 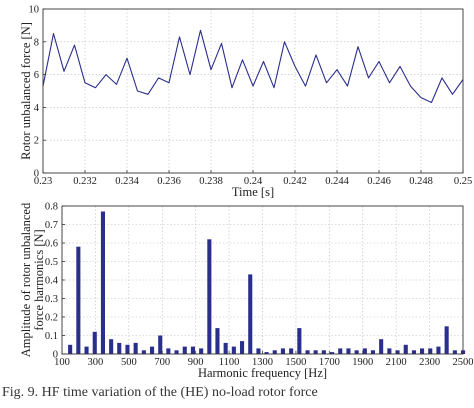 What do you see at coordinates (196, 362) in the screenshot?
I see `x-tick-label: 900` at bounding box center [196, 362].